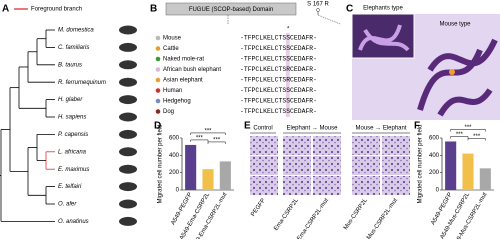 The height and width of the screenshot is (240, 500). Describe the element at coordinates (438, 191) in the screenshot. I see `y-tick-label: 0` at that location.